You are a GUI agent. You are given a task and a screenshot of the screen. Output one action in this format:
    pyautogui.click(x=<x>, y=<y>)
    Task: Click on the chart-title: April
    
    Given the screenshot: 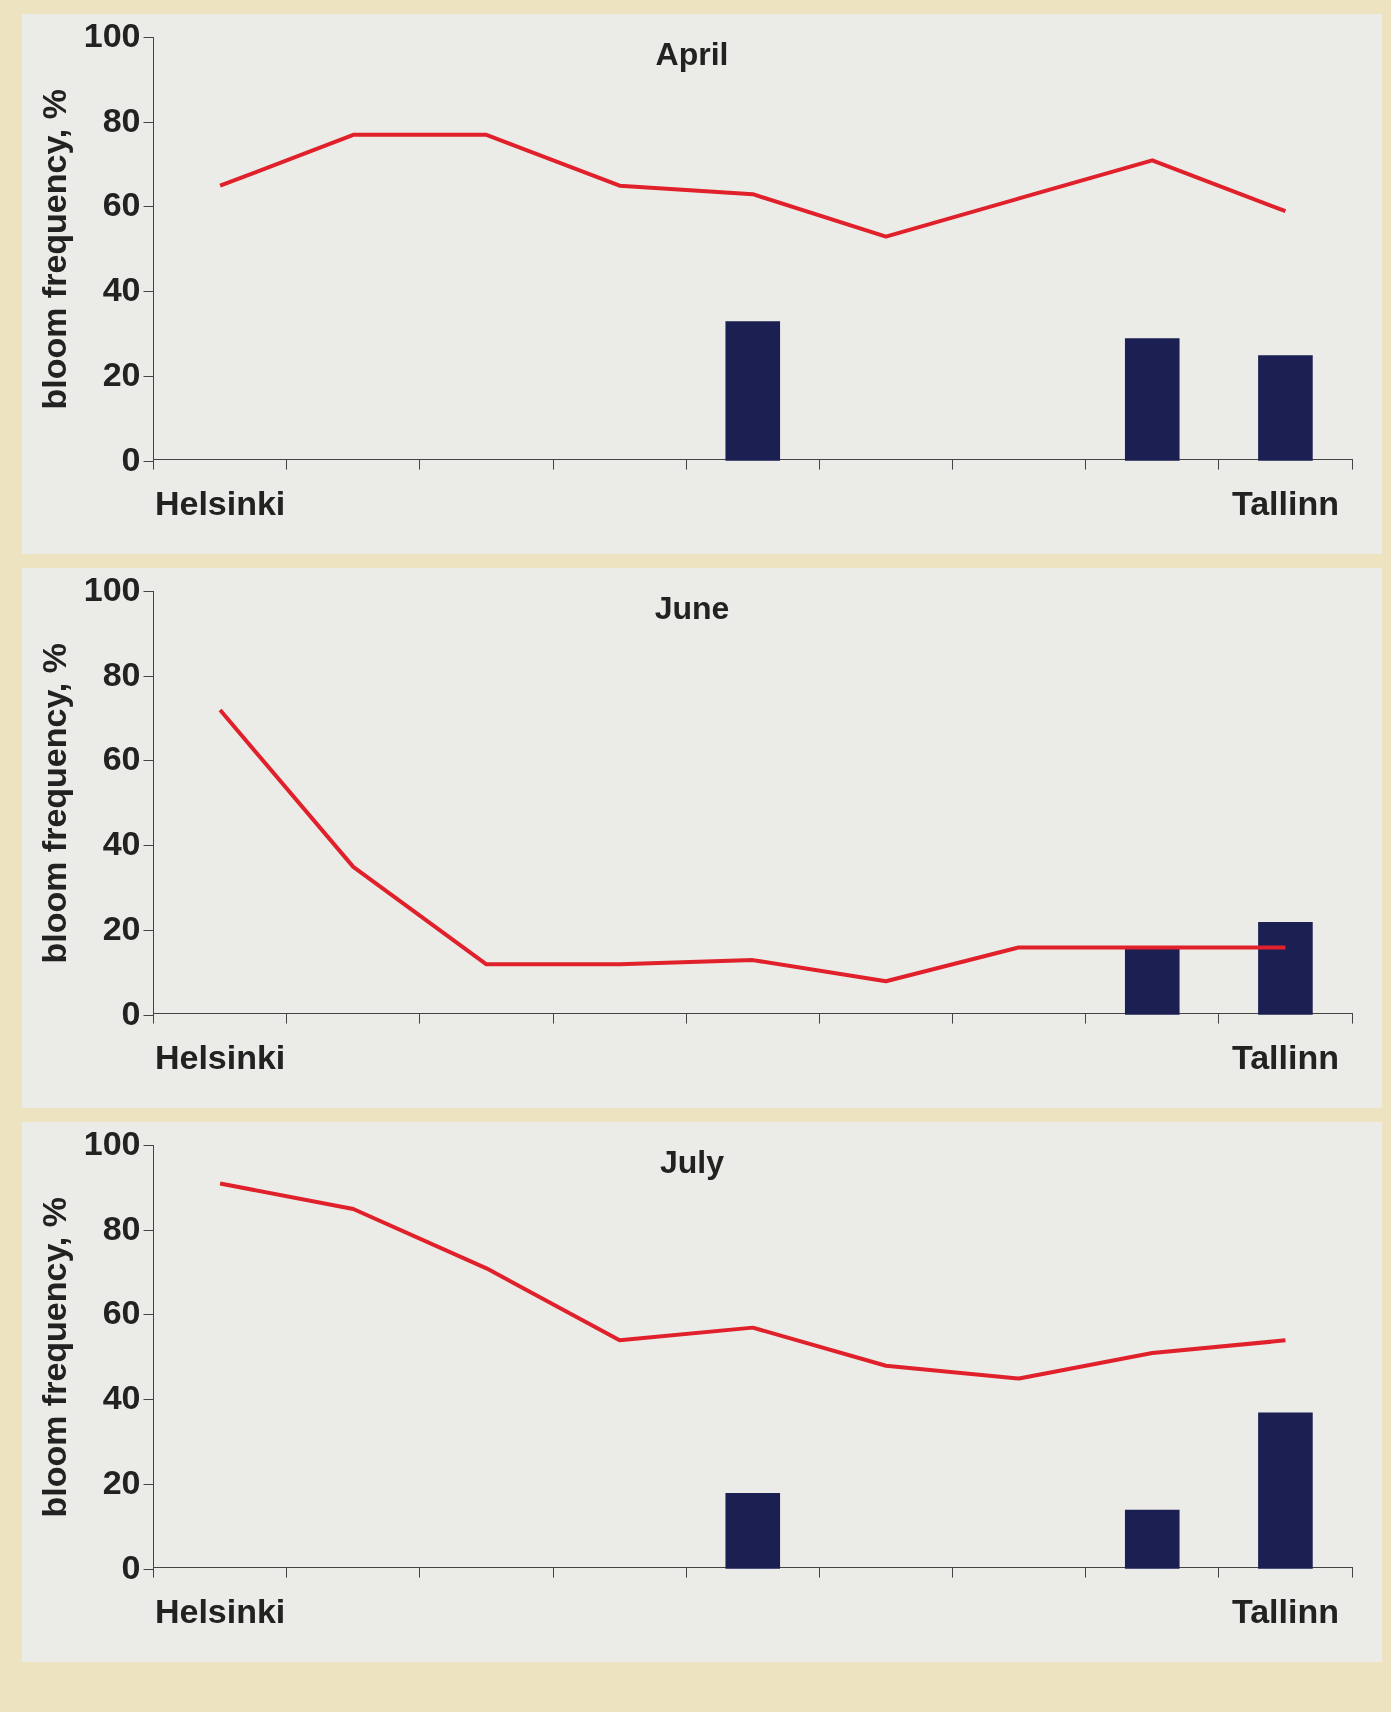 What is the action you would take?
    pyautogui.click(x=692, y=54)
    